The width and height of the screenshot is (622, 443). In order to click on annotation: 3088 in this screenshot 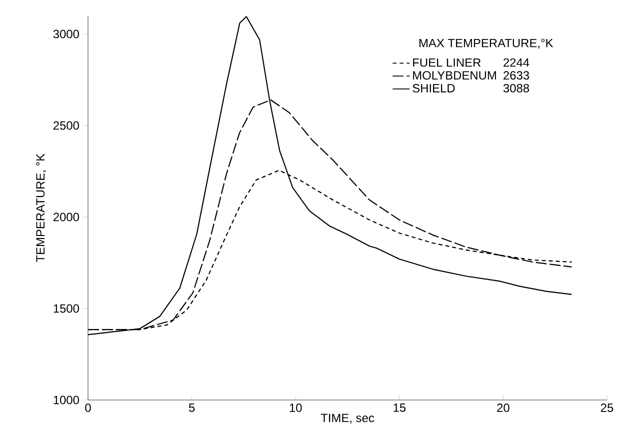, I will do `click(516, 88)`.